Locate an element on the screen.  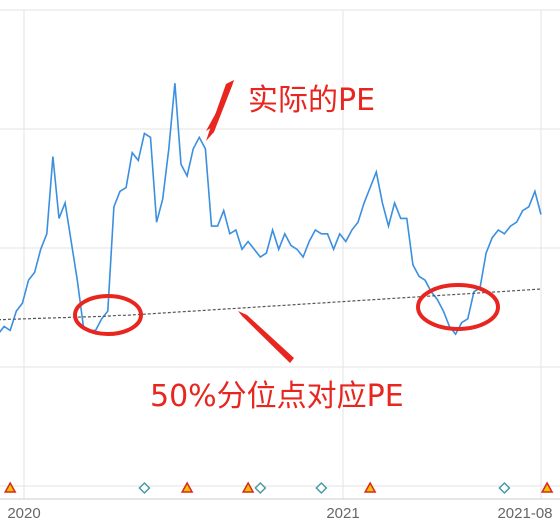
annotation-actual-pe: 实际的PE is located at coordinates (311, 100).